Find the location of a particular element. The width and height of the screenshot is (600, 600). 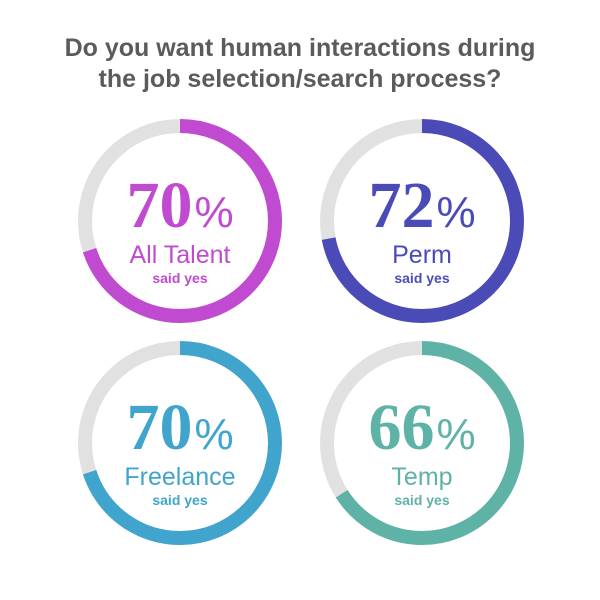

donut-arc-temp is located at coordinates (422, 443).